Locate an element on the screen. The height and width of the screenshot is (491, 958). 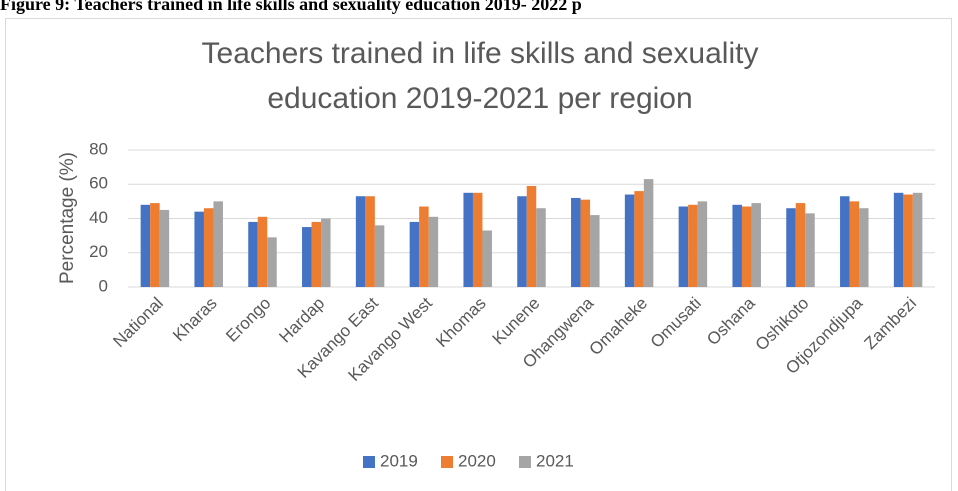
y-tick-label: 20 is located at coordinates (98, 251).